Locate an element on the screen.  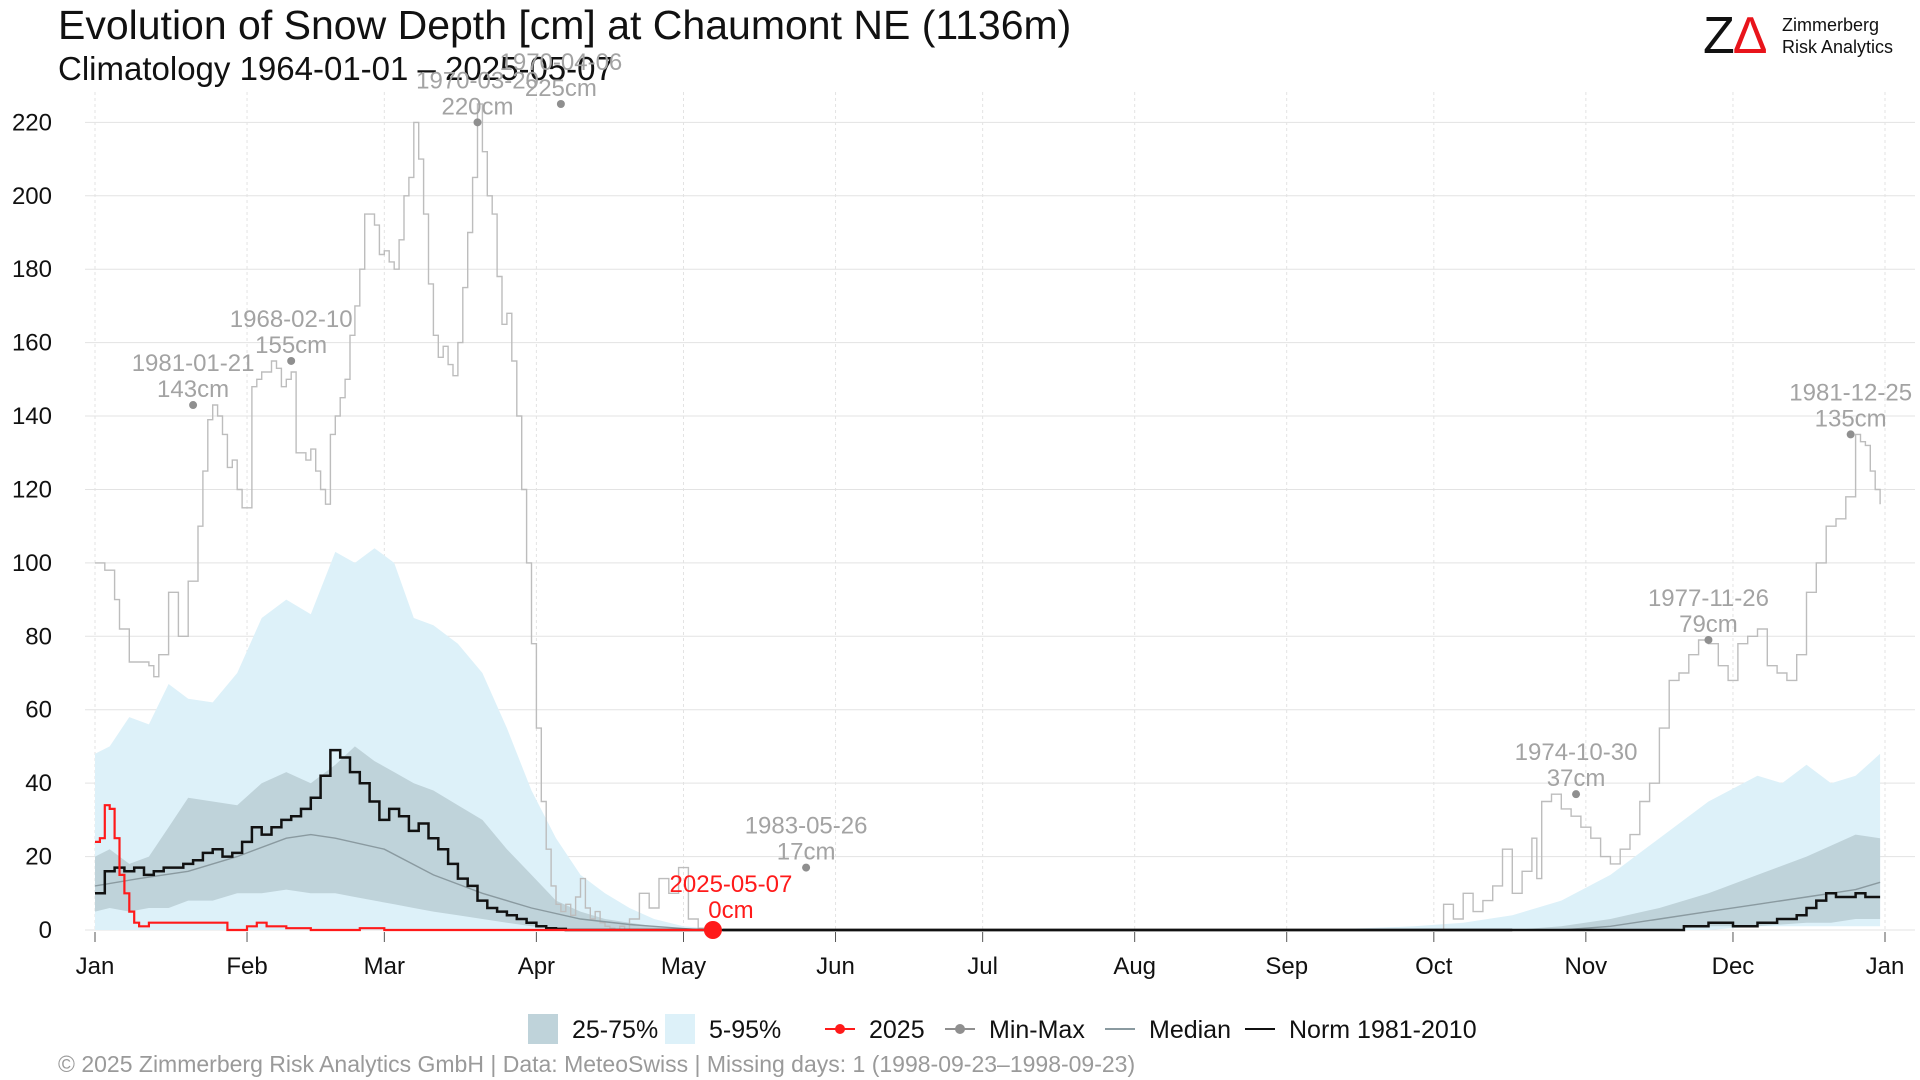
annotation-value: 143cm is located at coordinates (193, 389).